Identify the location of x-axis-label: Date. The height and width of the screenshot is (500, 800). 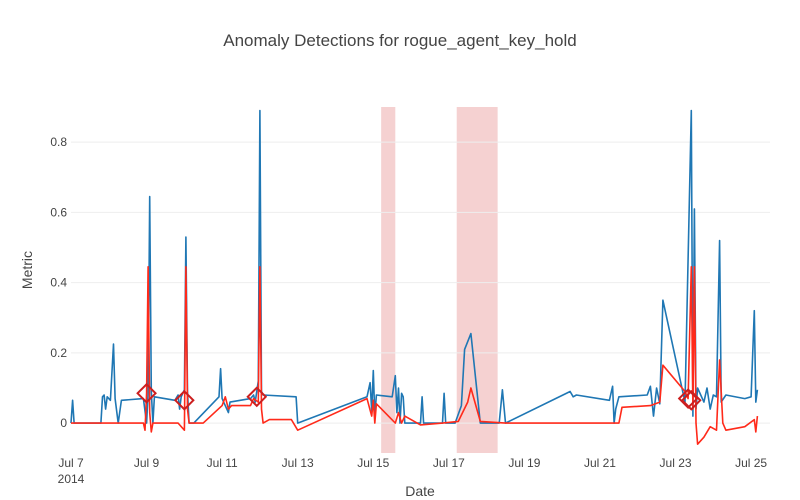
(420, 491).